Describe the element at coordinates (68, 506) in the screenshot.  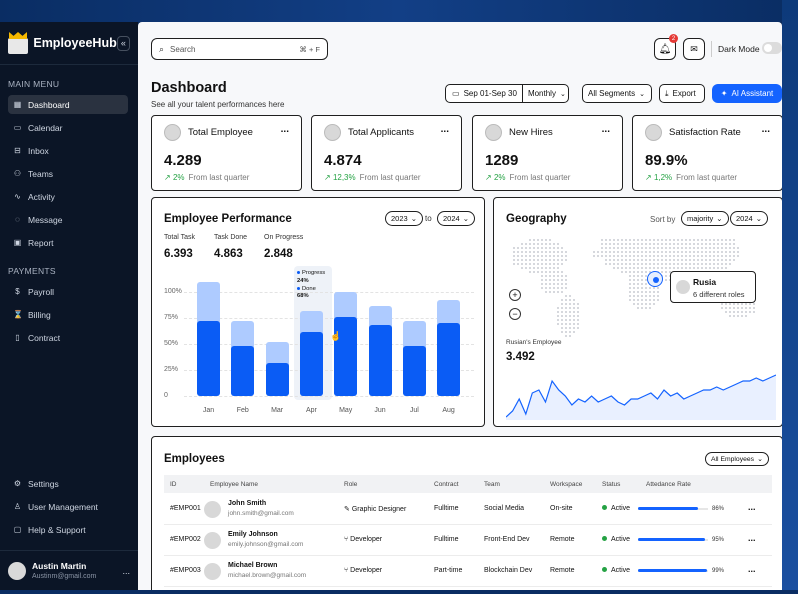
I see `sidebar-item-user-management: ♙ User Management` at that location.